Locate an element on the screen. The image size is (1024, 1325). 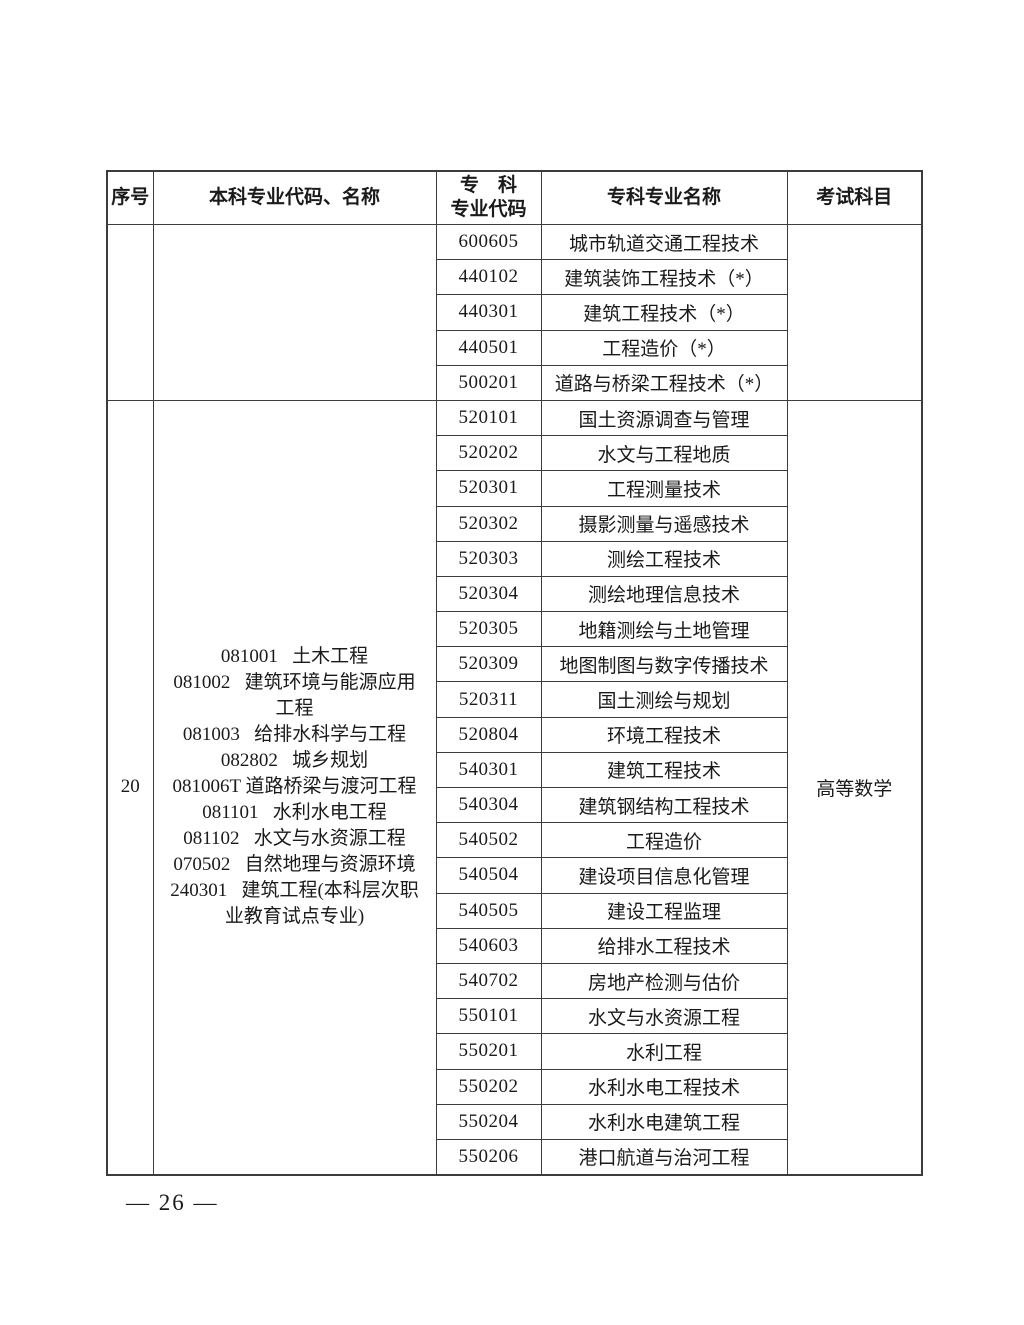
college-code-cell: 440301 is located at coordinates (488, 312).